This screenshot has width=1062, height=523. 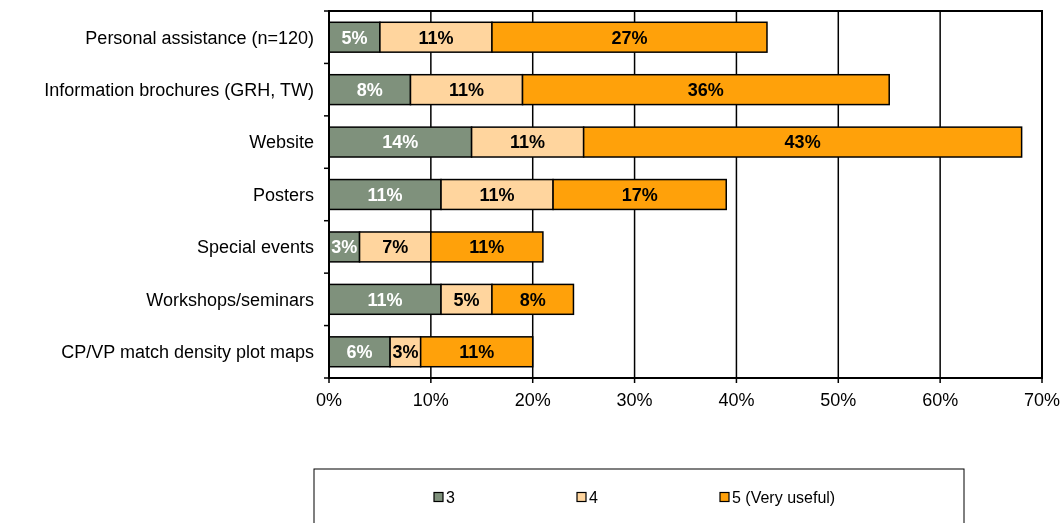 I want to click on x-tick-label: 50%, so click(x=838, y=400).